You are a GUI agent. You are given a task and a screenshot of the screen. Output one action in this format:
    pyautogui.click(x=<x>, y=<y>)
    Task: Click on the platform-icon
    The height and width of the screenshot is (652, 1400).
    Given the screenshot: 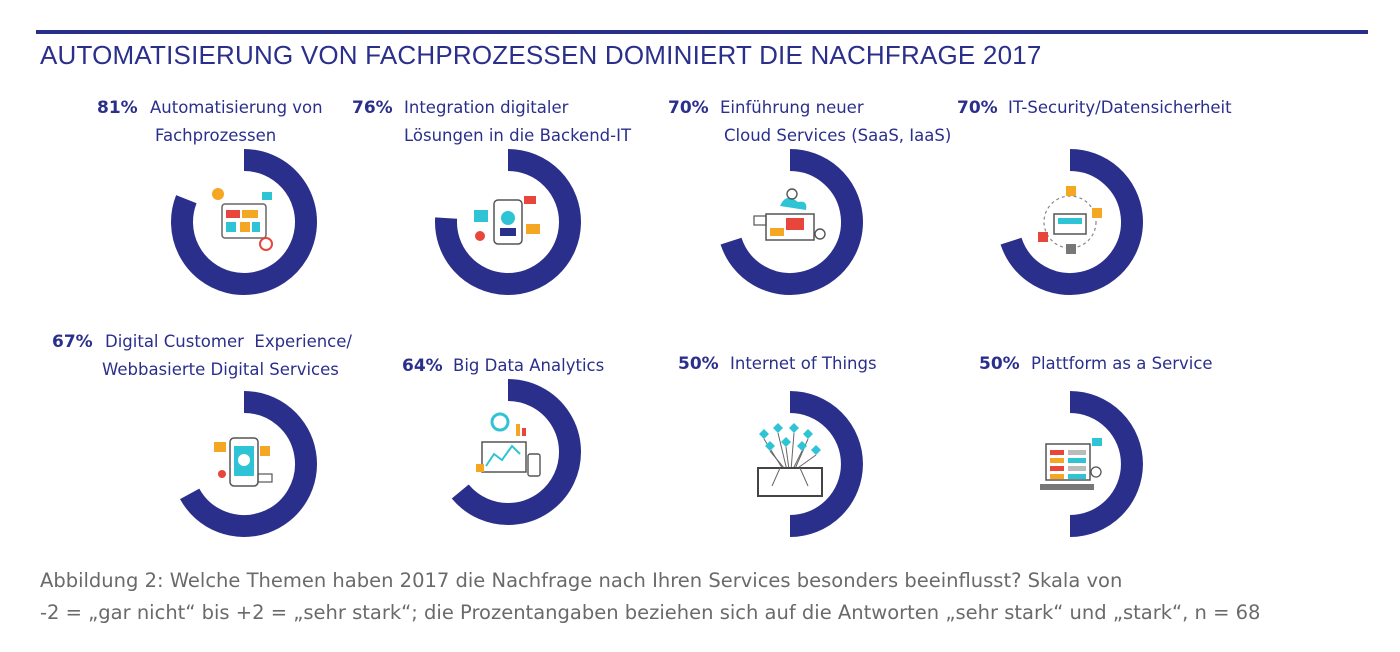 What is the action you would take?
    pyautogui.click(x=1071, y=464)
    